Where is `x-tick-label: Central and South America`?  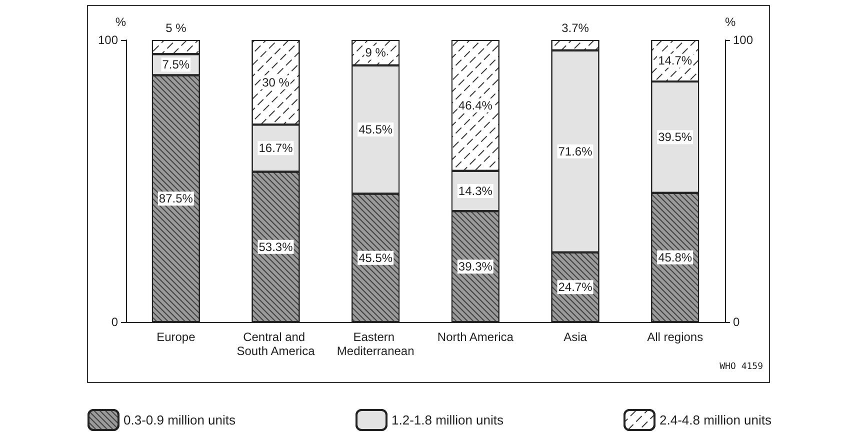
x-tick-label: Central and South America is located at coordinates (276, 344).